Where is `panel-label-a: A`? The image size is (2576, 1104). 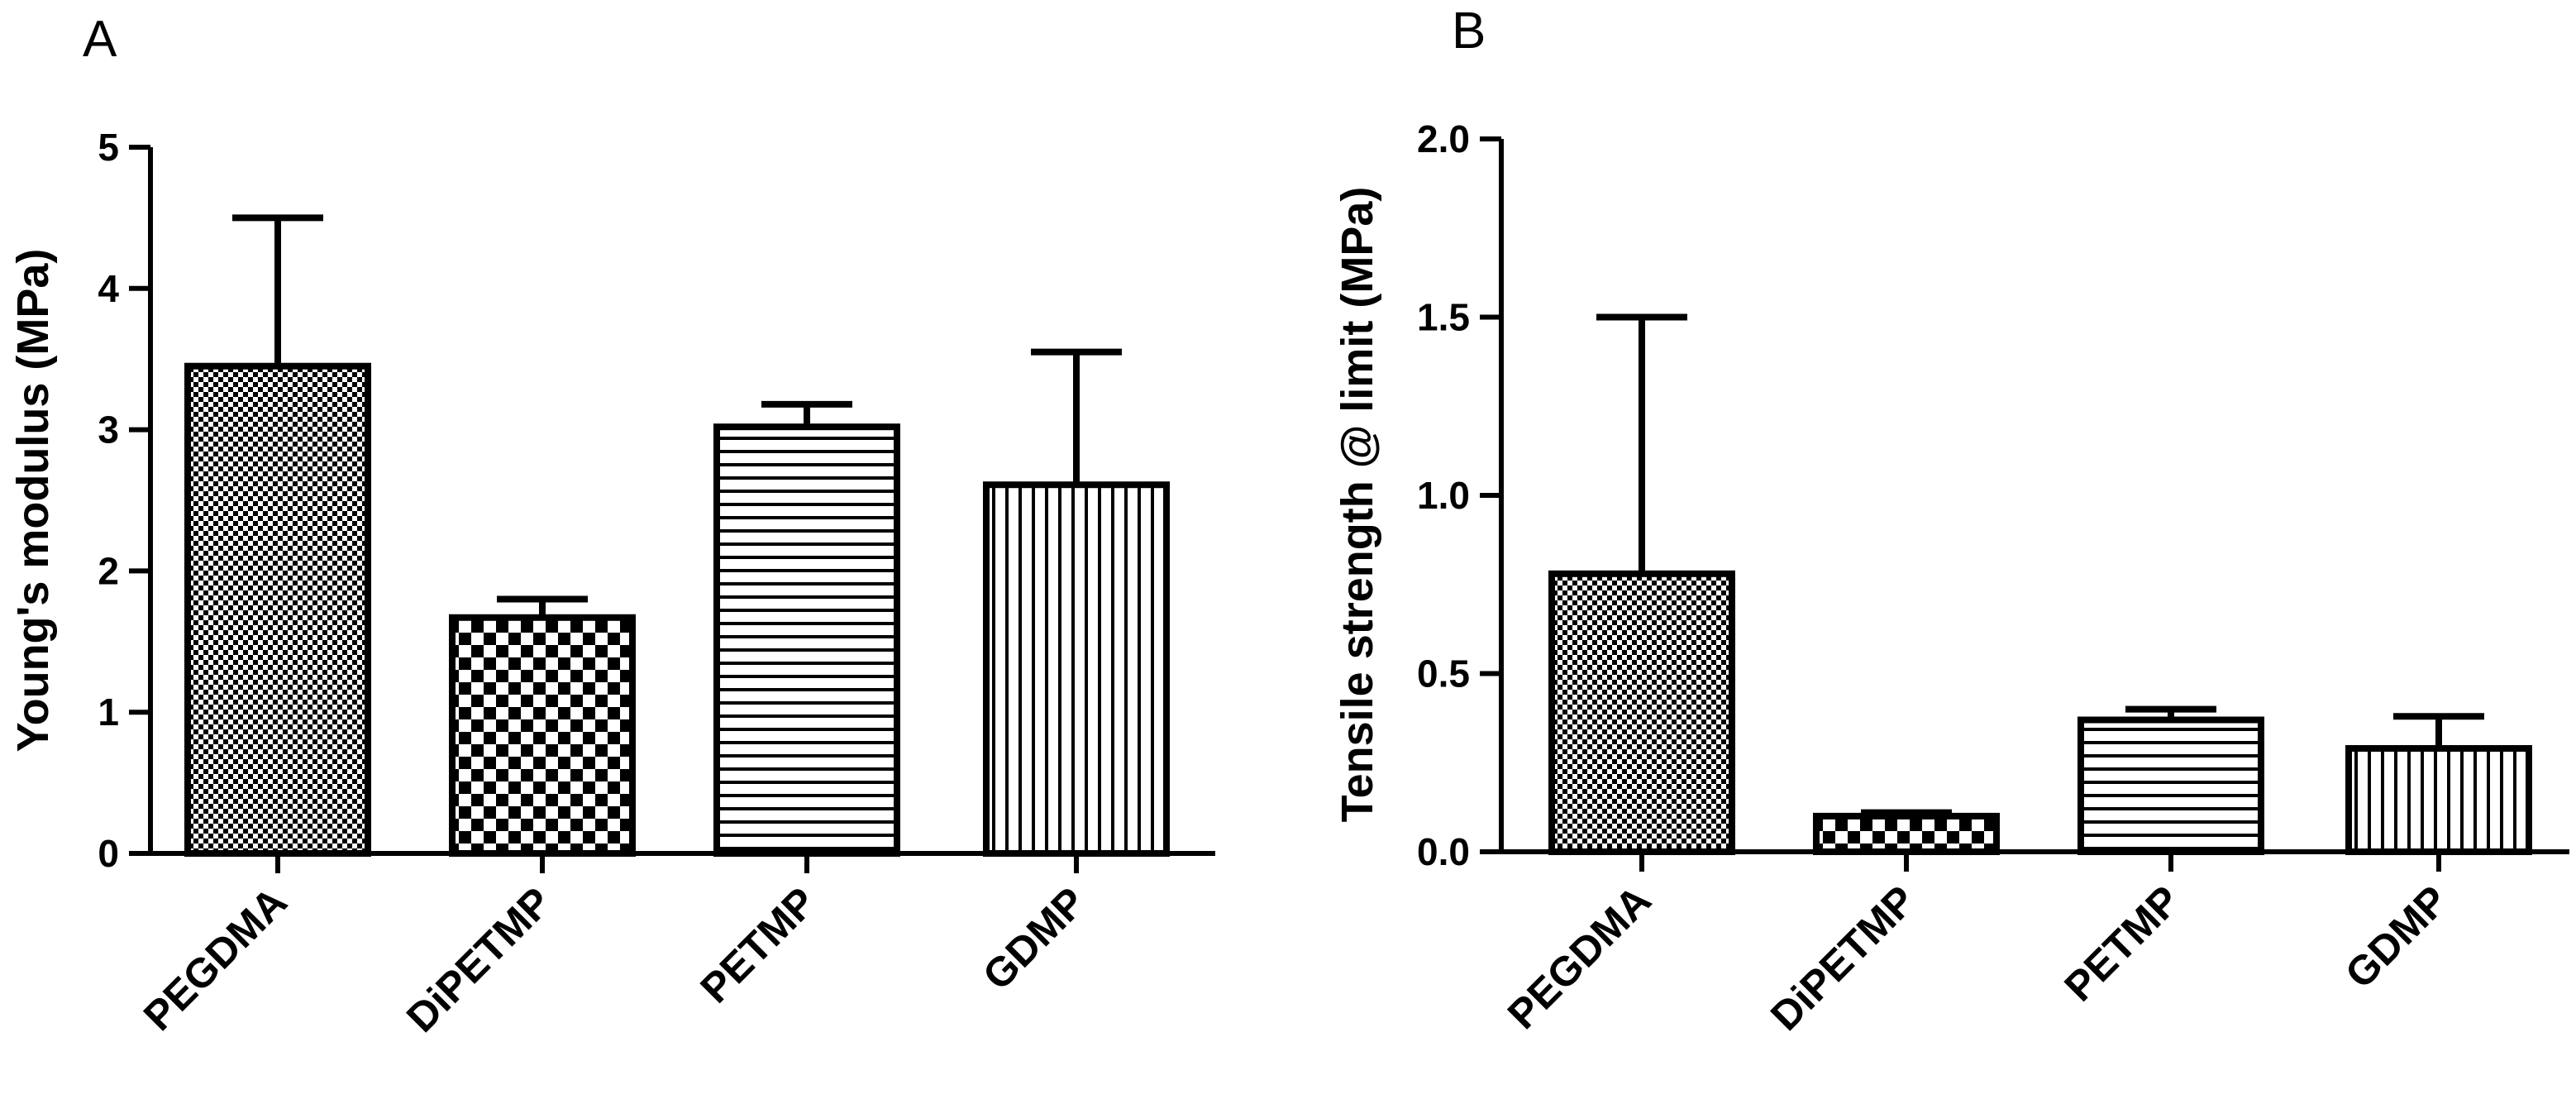
panel-label-a: A is located at coordinates (100, 39).